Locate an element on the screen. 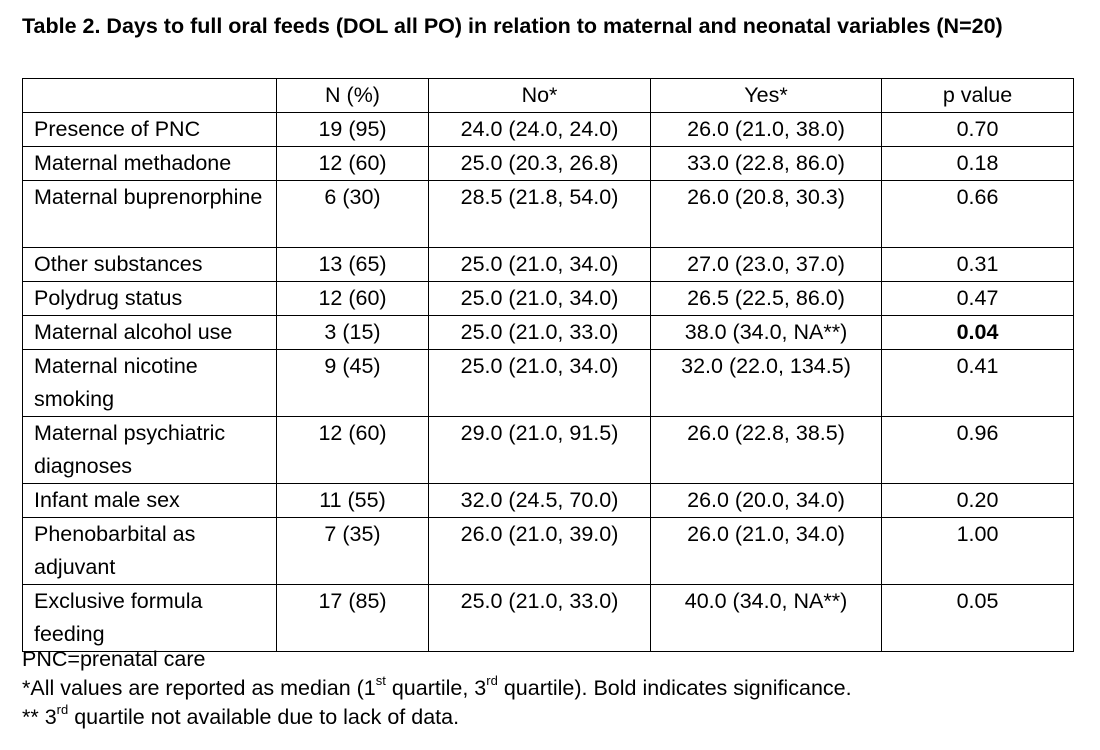 This screenshot has height=750, width=1100. variable-cell: Maternal buprenorphine is located at coordinates (149, 214).